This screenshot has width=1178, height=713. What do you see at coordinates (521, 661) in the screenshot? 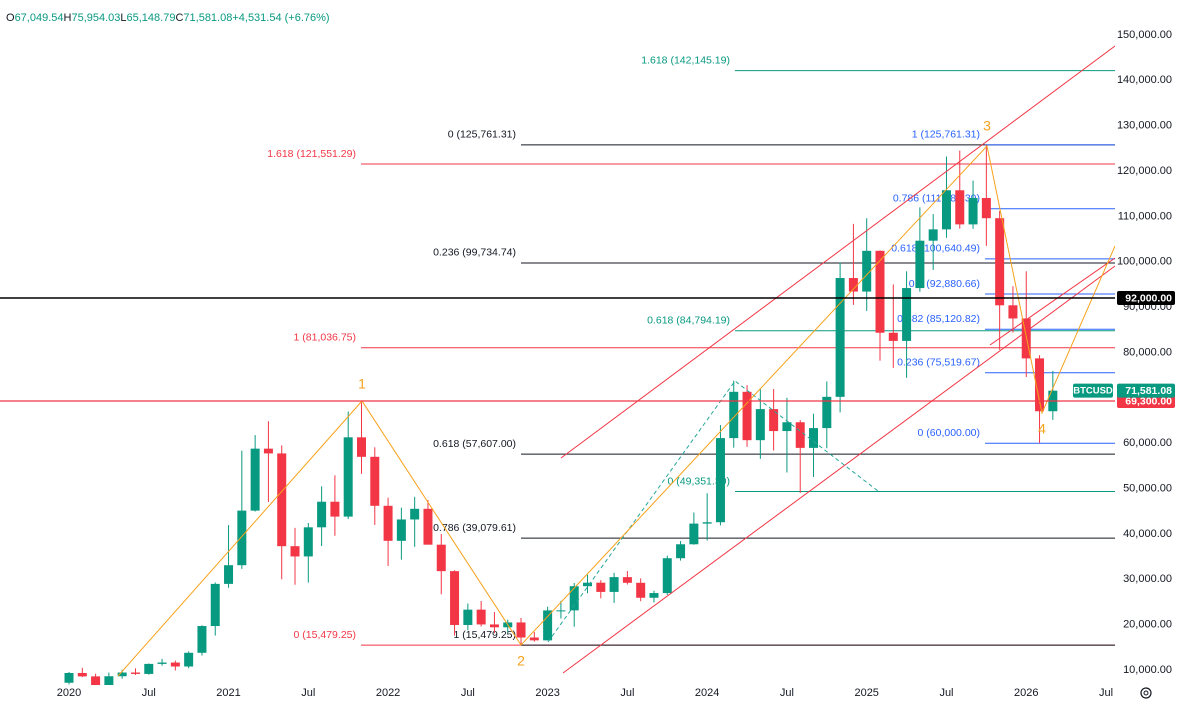
I see `wave-label: 2` at bounding box center [521, 661].